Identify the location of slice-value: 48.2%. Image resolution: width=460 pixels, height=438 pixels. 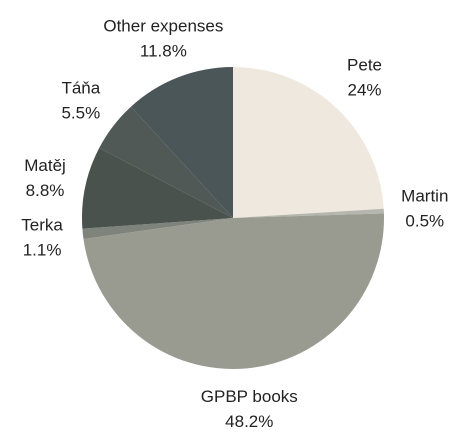
(249, 421).